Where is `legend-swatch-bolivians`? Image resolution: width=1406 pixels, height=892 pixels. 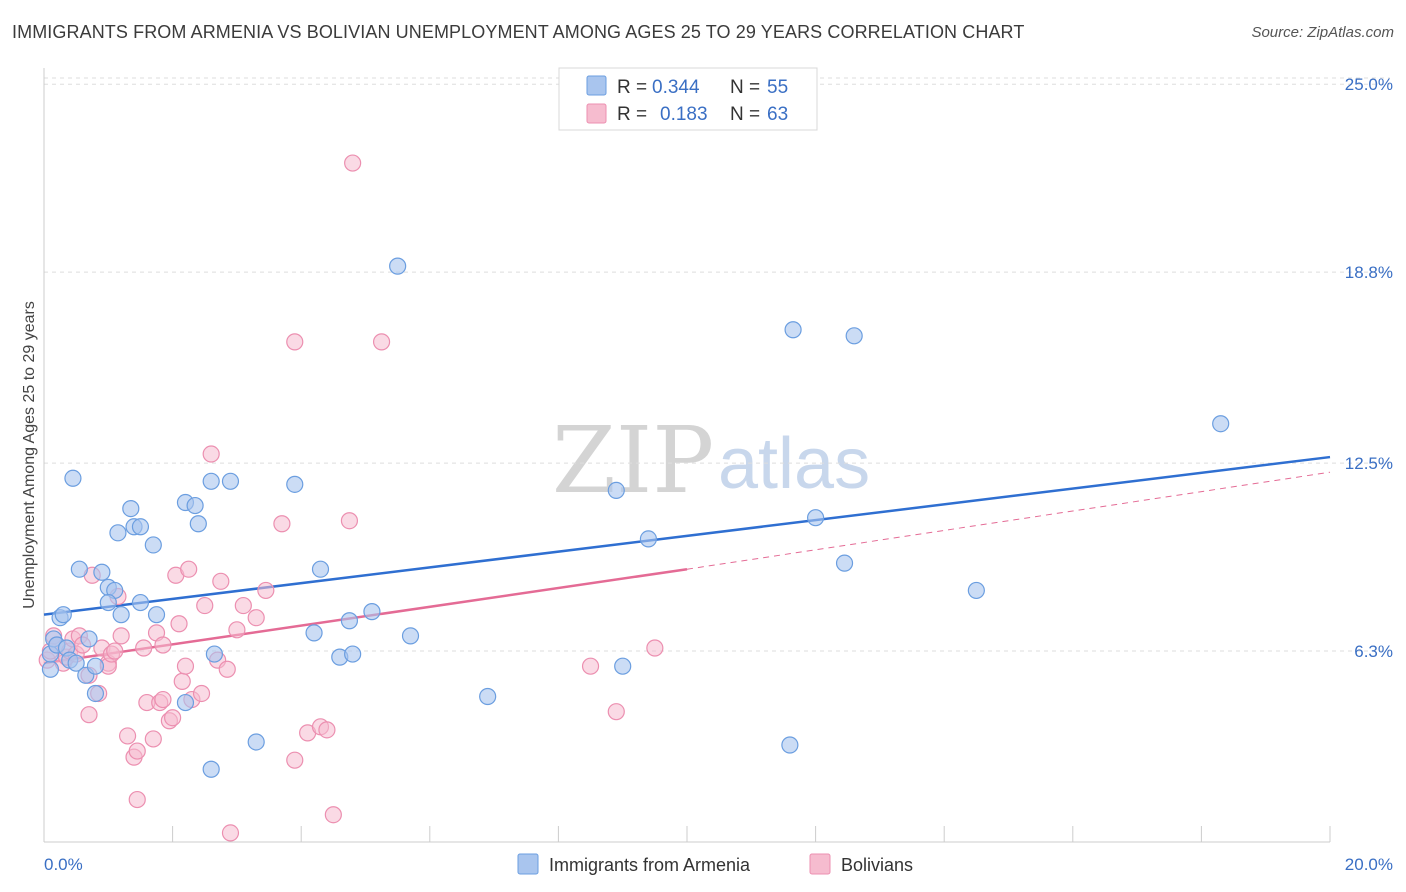
legend-swatch-bolivians is located at coordinates (596, 113).